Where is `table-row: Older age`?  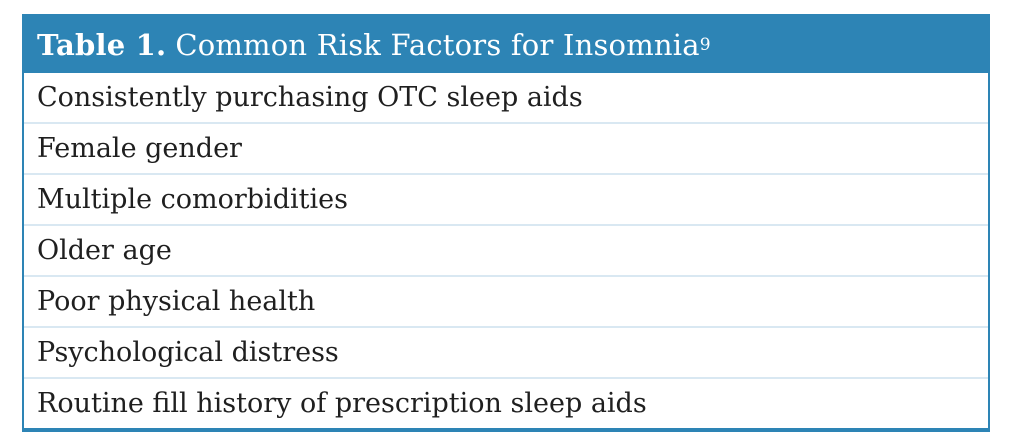 table-row: Older age is located at coordinates (506, 251).